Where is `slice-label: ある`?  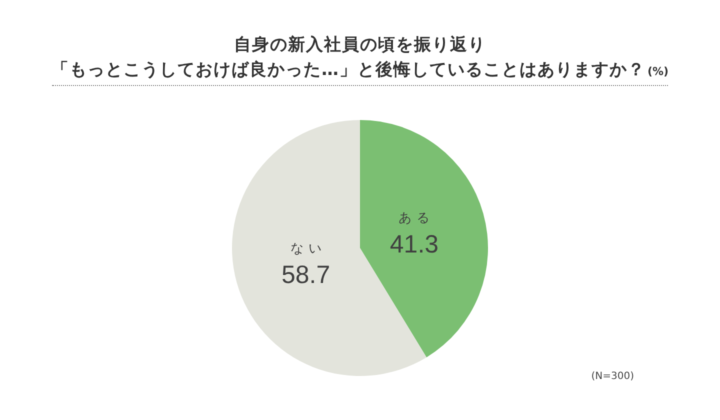 slice-label: ある is located at coordinates (416, 218).